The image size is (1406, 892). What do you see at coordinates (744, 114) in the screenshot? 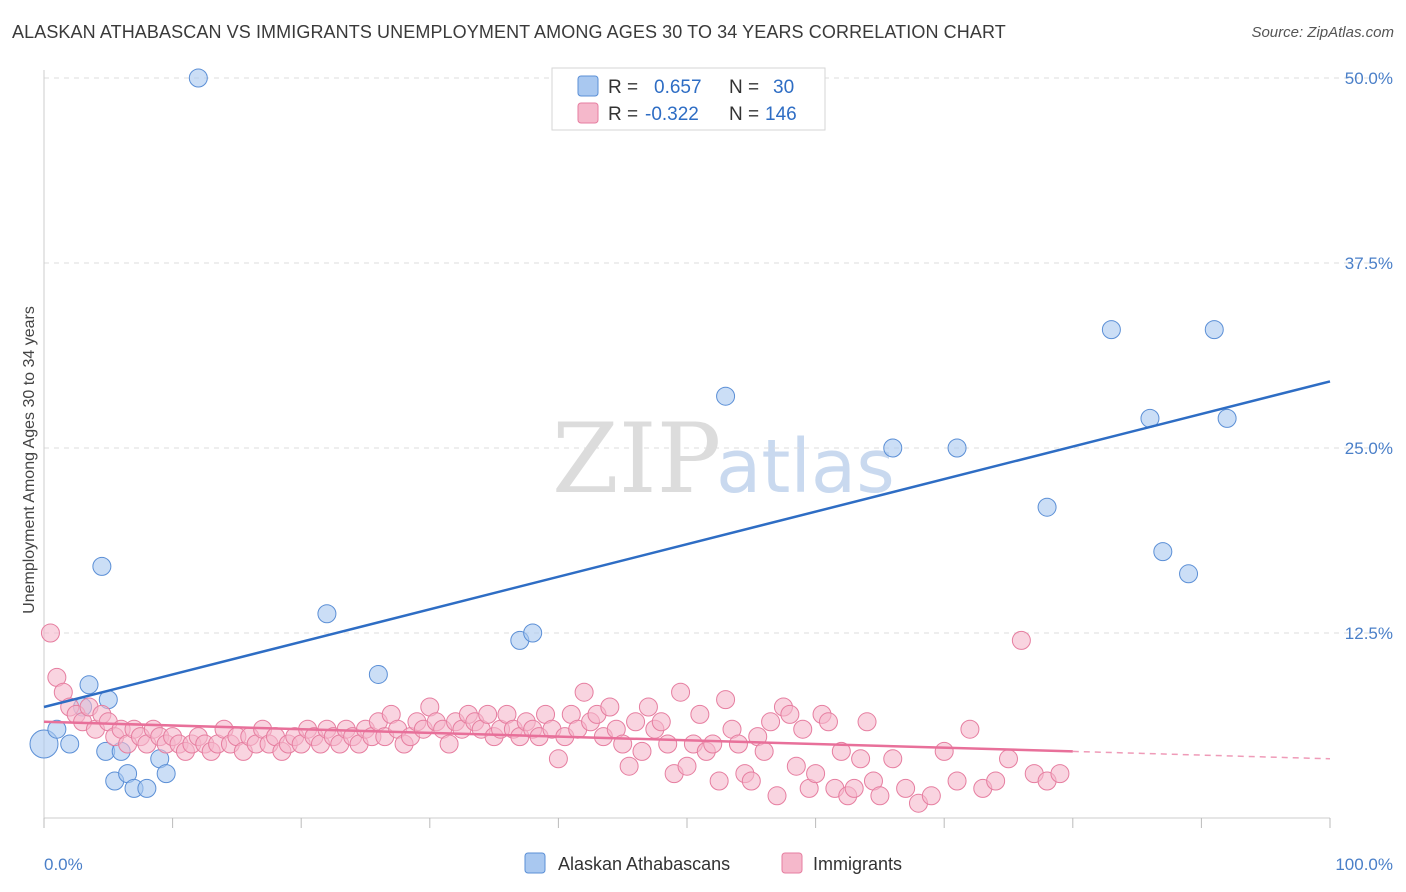
I see `legend-n-label-2: N =` at bounding box center [744, 114].